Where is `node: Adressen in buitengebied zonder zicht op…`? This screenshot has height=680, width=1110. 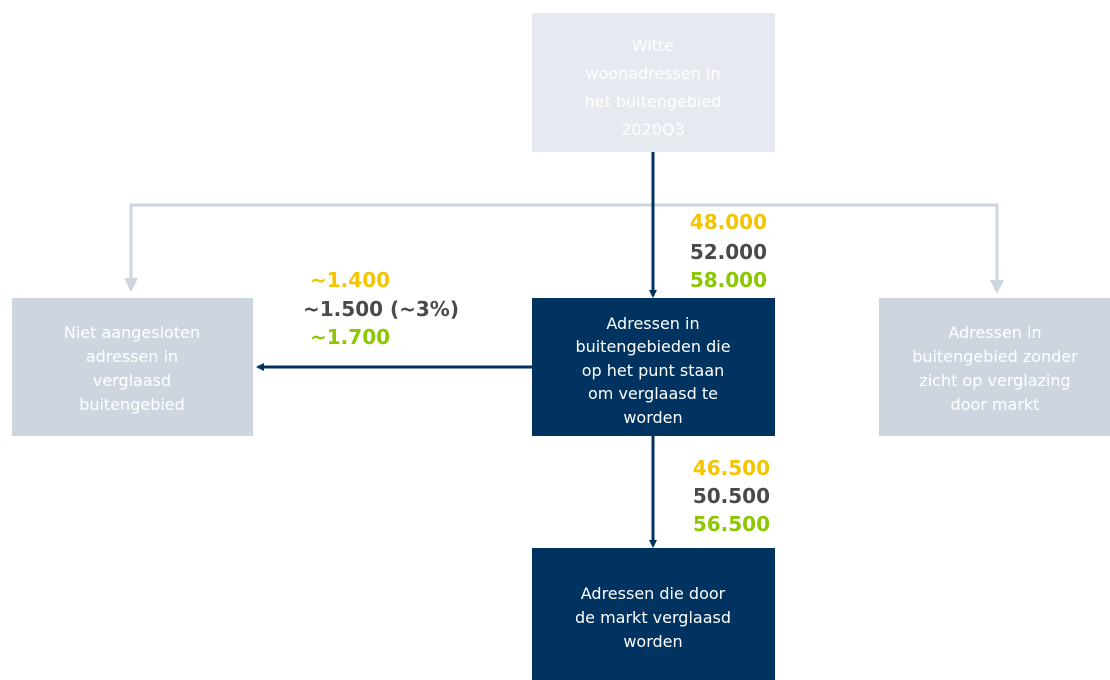
node: Adressen in buitengebied zonder zicht op… is located at coordinates (994, 367).